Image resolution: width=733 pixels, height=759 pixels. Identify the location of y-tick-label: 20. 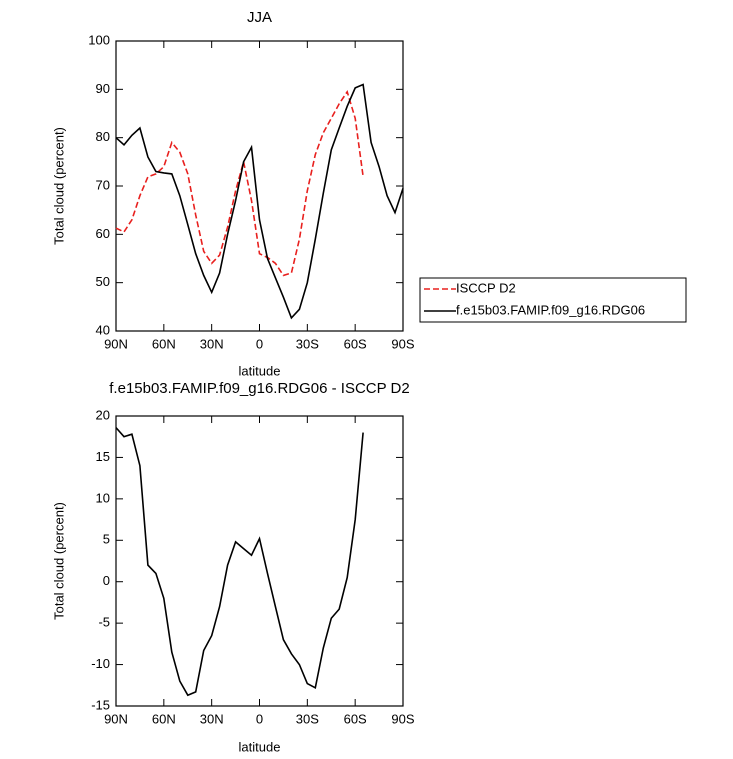
(103, 414).